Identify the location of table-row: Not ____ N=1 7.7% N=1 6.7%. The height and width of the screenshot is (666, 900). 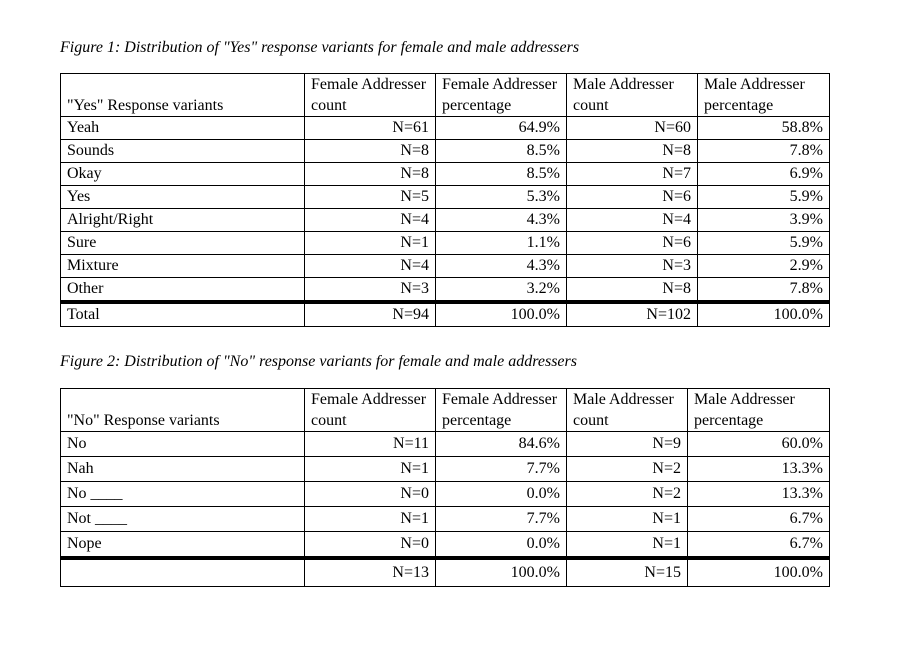
(445, 519).